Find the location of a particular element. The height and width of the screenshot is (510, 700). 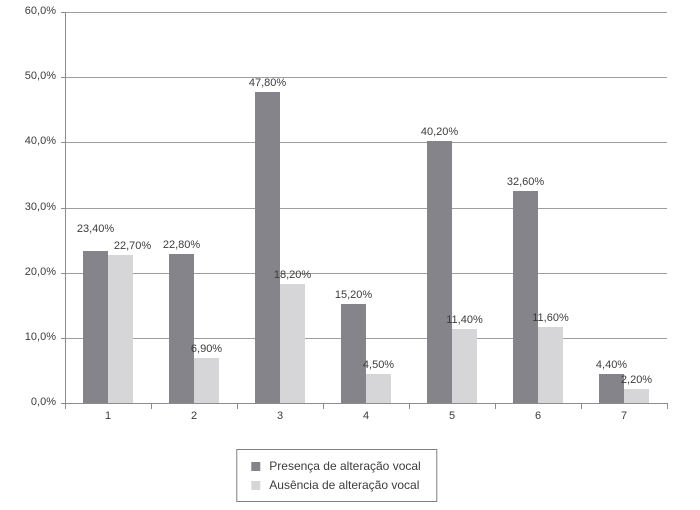

data-label: 18,20% is located at coordinates (292, 275).